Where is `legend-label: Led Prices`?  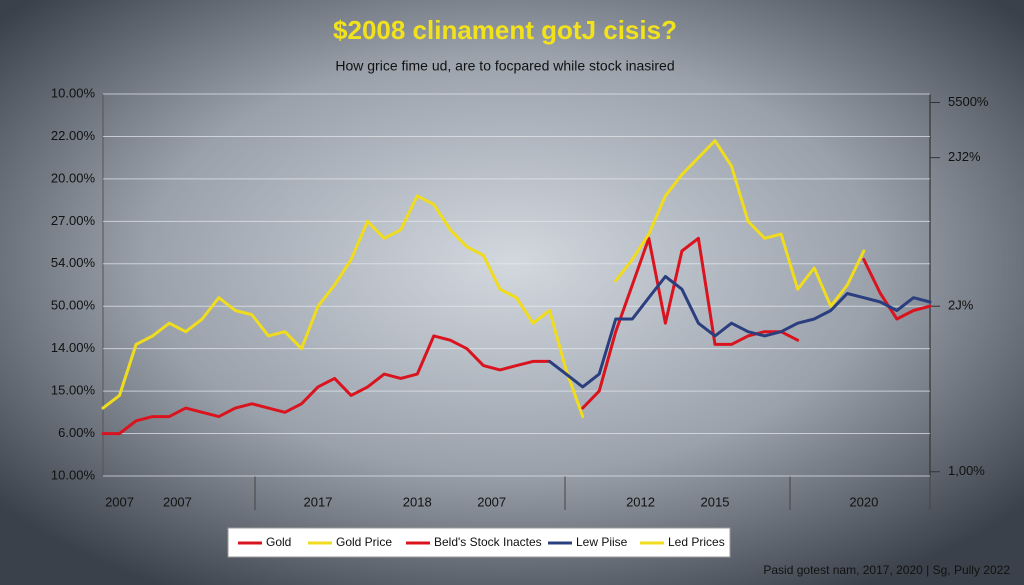
legend-label: Led Prices is located at coordinates (696, 542).